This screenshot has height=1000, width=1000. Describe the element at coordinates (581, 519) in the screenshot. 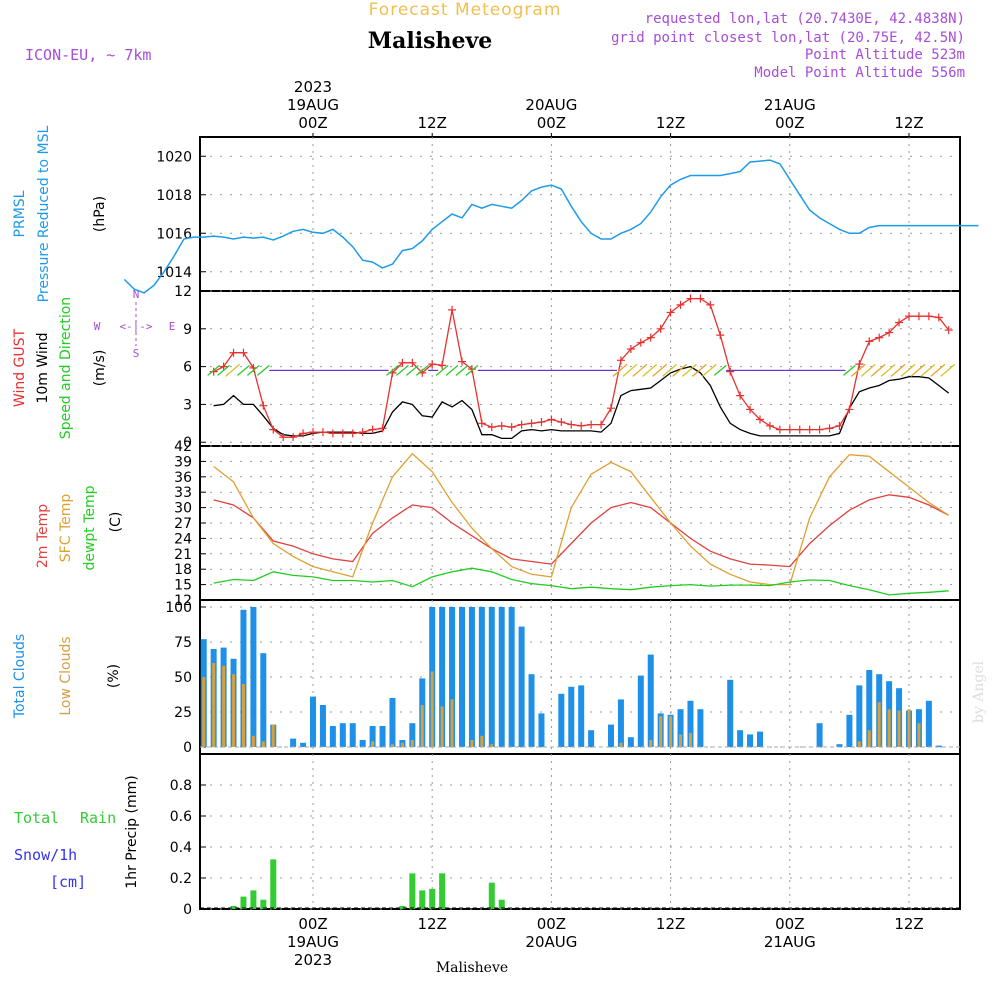

I see `temp-sfc-line` at that location.